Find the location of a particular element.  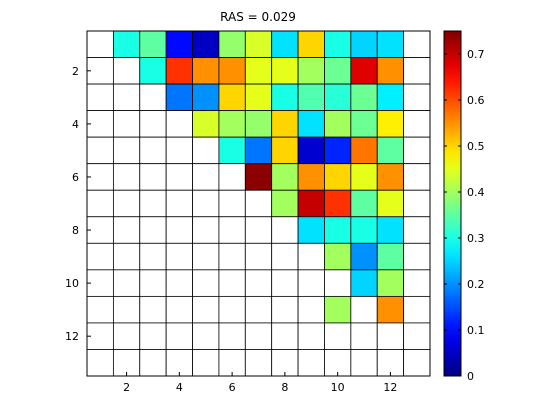

colorbar-tick-label: 0.5 is located at coordinates (476, 146).